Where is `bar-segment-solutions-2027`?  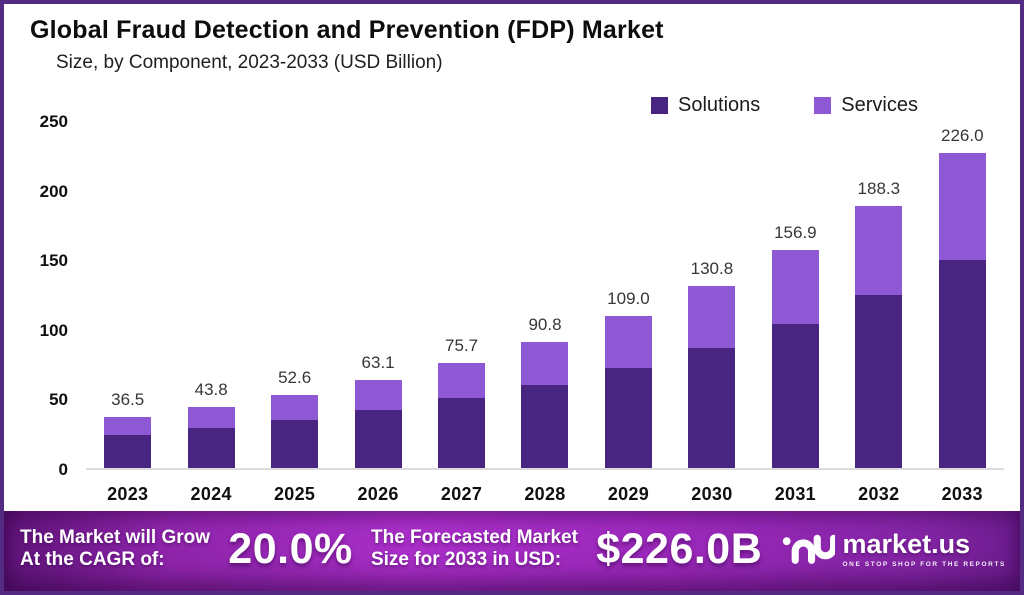
bar-segment-solutions-2027 is located at coordinates (462, 433).